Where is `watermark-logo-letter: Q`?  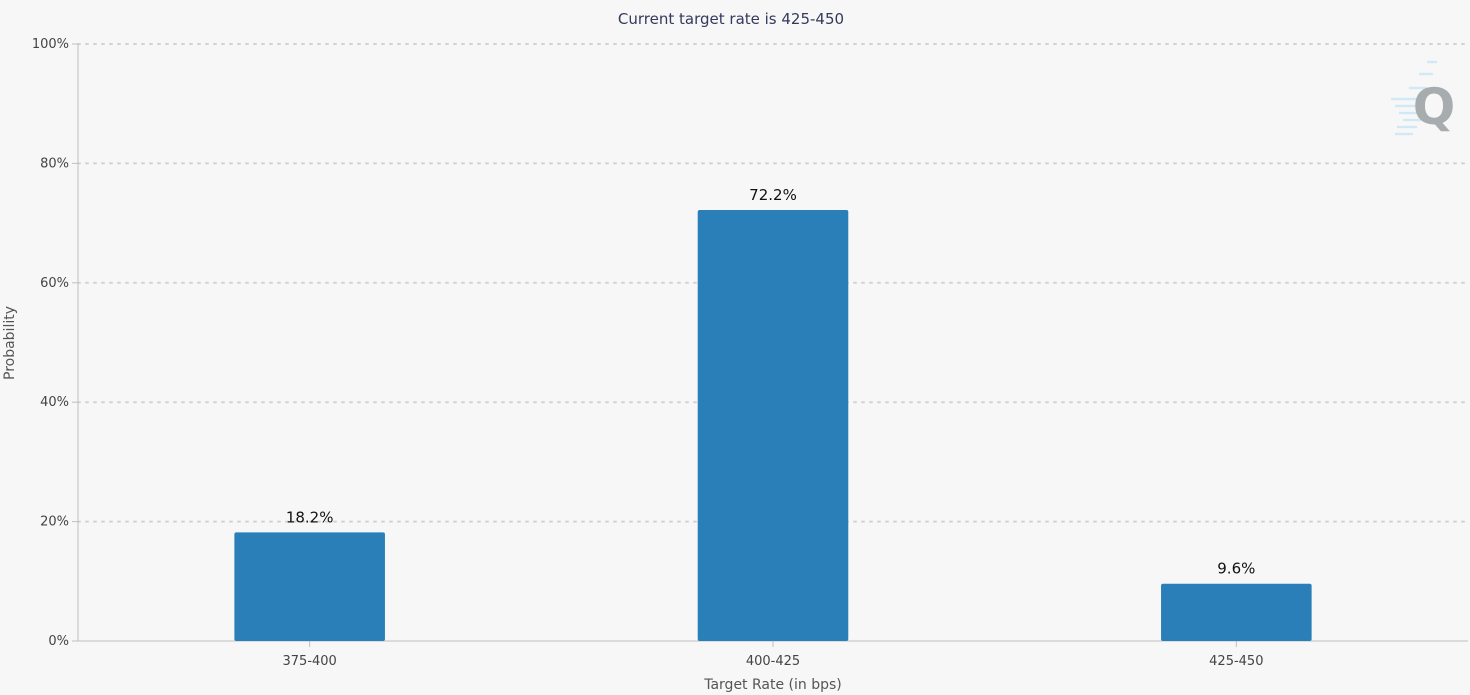
watermark-logo-letter: Q is located at coordinates (1434, 107).